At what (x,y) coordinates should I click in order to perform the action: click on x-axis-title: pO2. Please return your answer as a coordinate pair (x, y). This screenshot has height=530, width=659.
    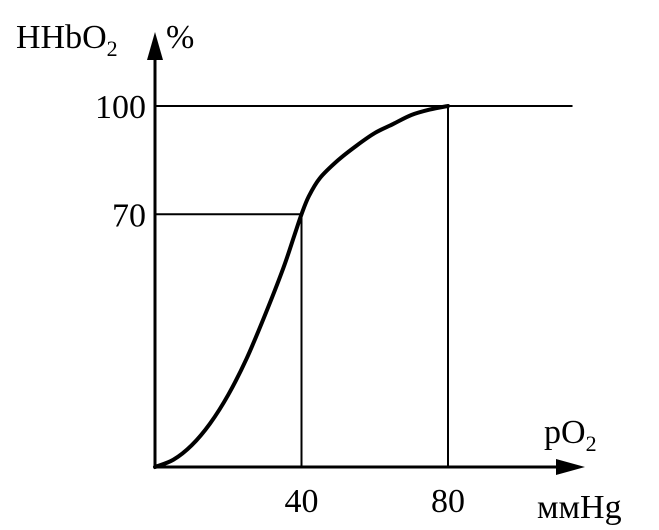
    Looking at the image, I should click on (570, 435).